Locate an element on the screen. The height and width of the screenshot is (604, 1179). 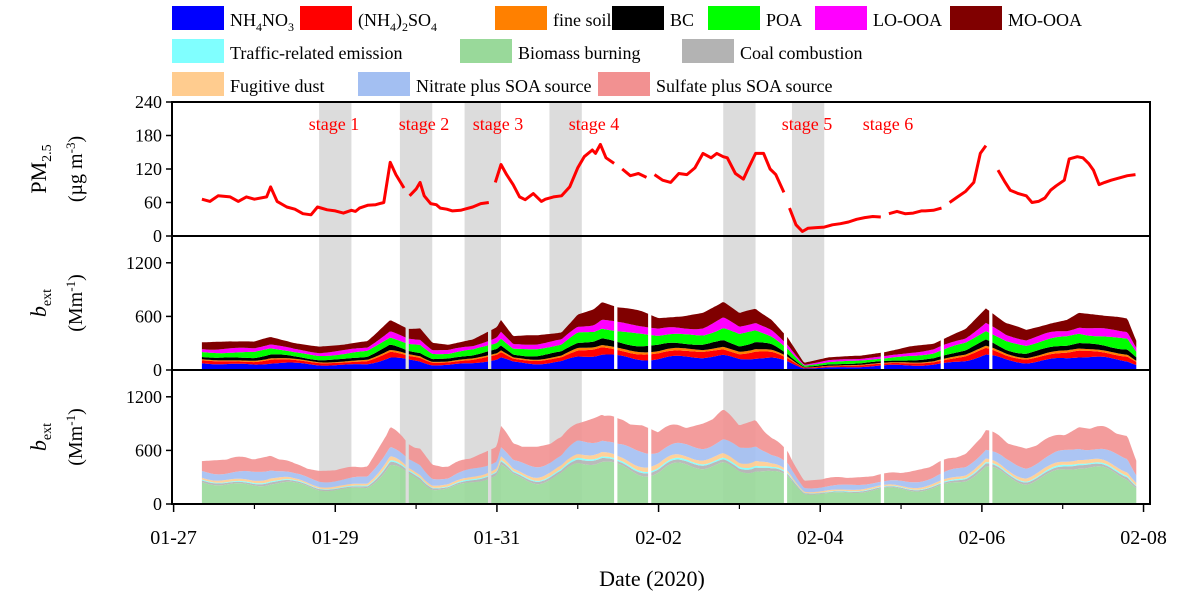
x-tick-label-02-04: 02-04 is located at coordinates (820, 538).